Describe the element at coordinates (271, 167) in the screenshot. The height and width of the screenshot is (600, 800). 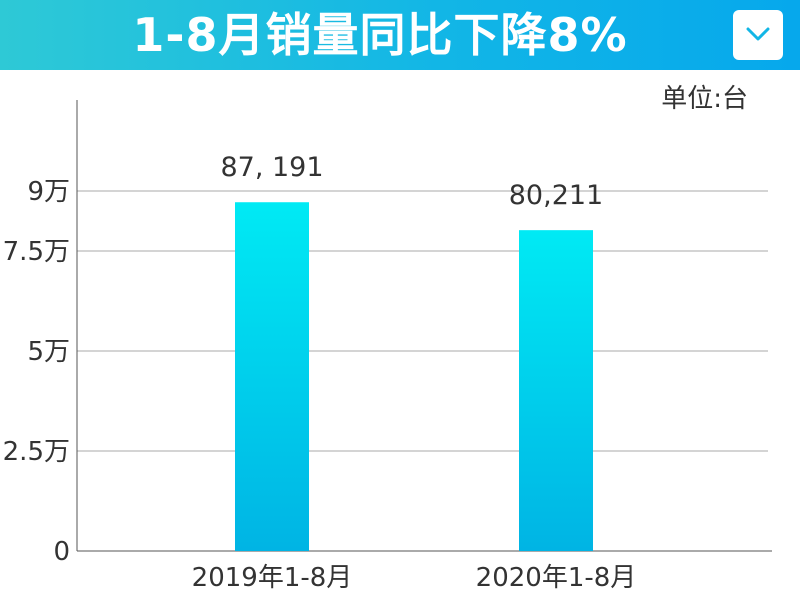
I see `data-label: 87, 191` at that location.